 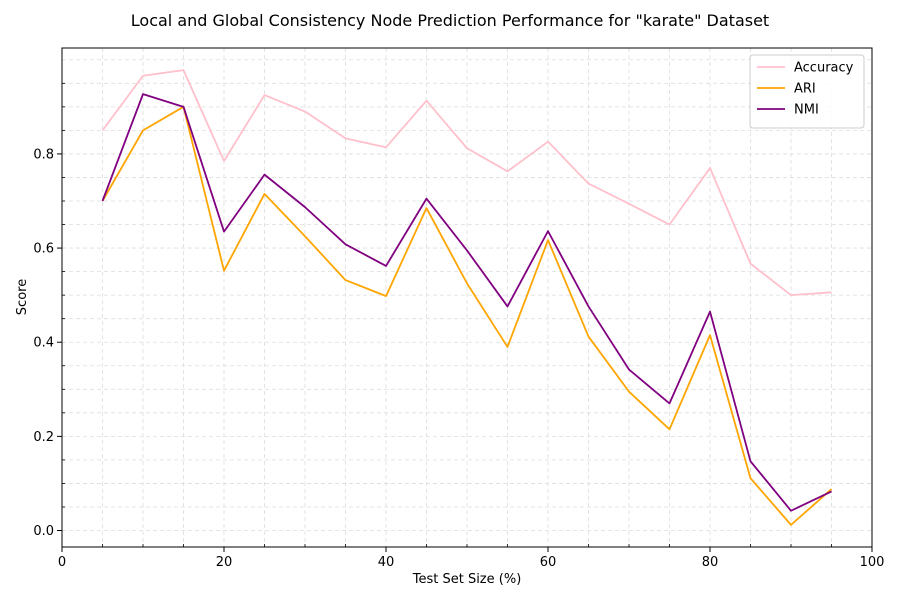 I want to click on legend-label-nmi: NMI, so click(x=806, y=110).